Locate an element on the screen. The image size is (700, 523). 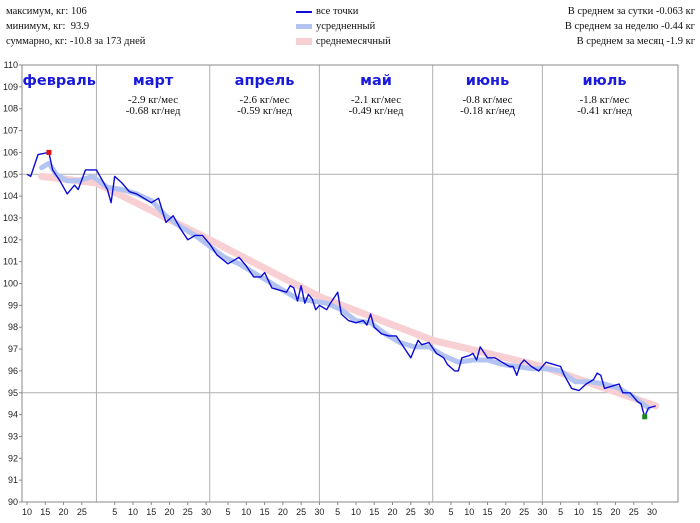
x-tick-label-7: 20 is located at coordinates (170, 512).